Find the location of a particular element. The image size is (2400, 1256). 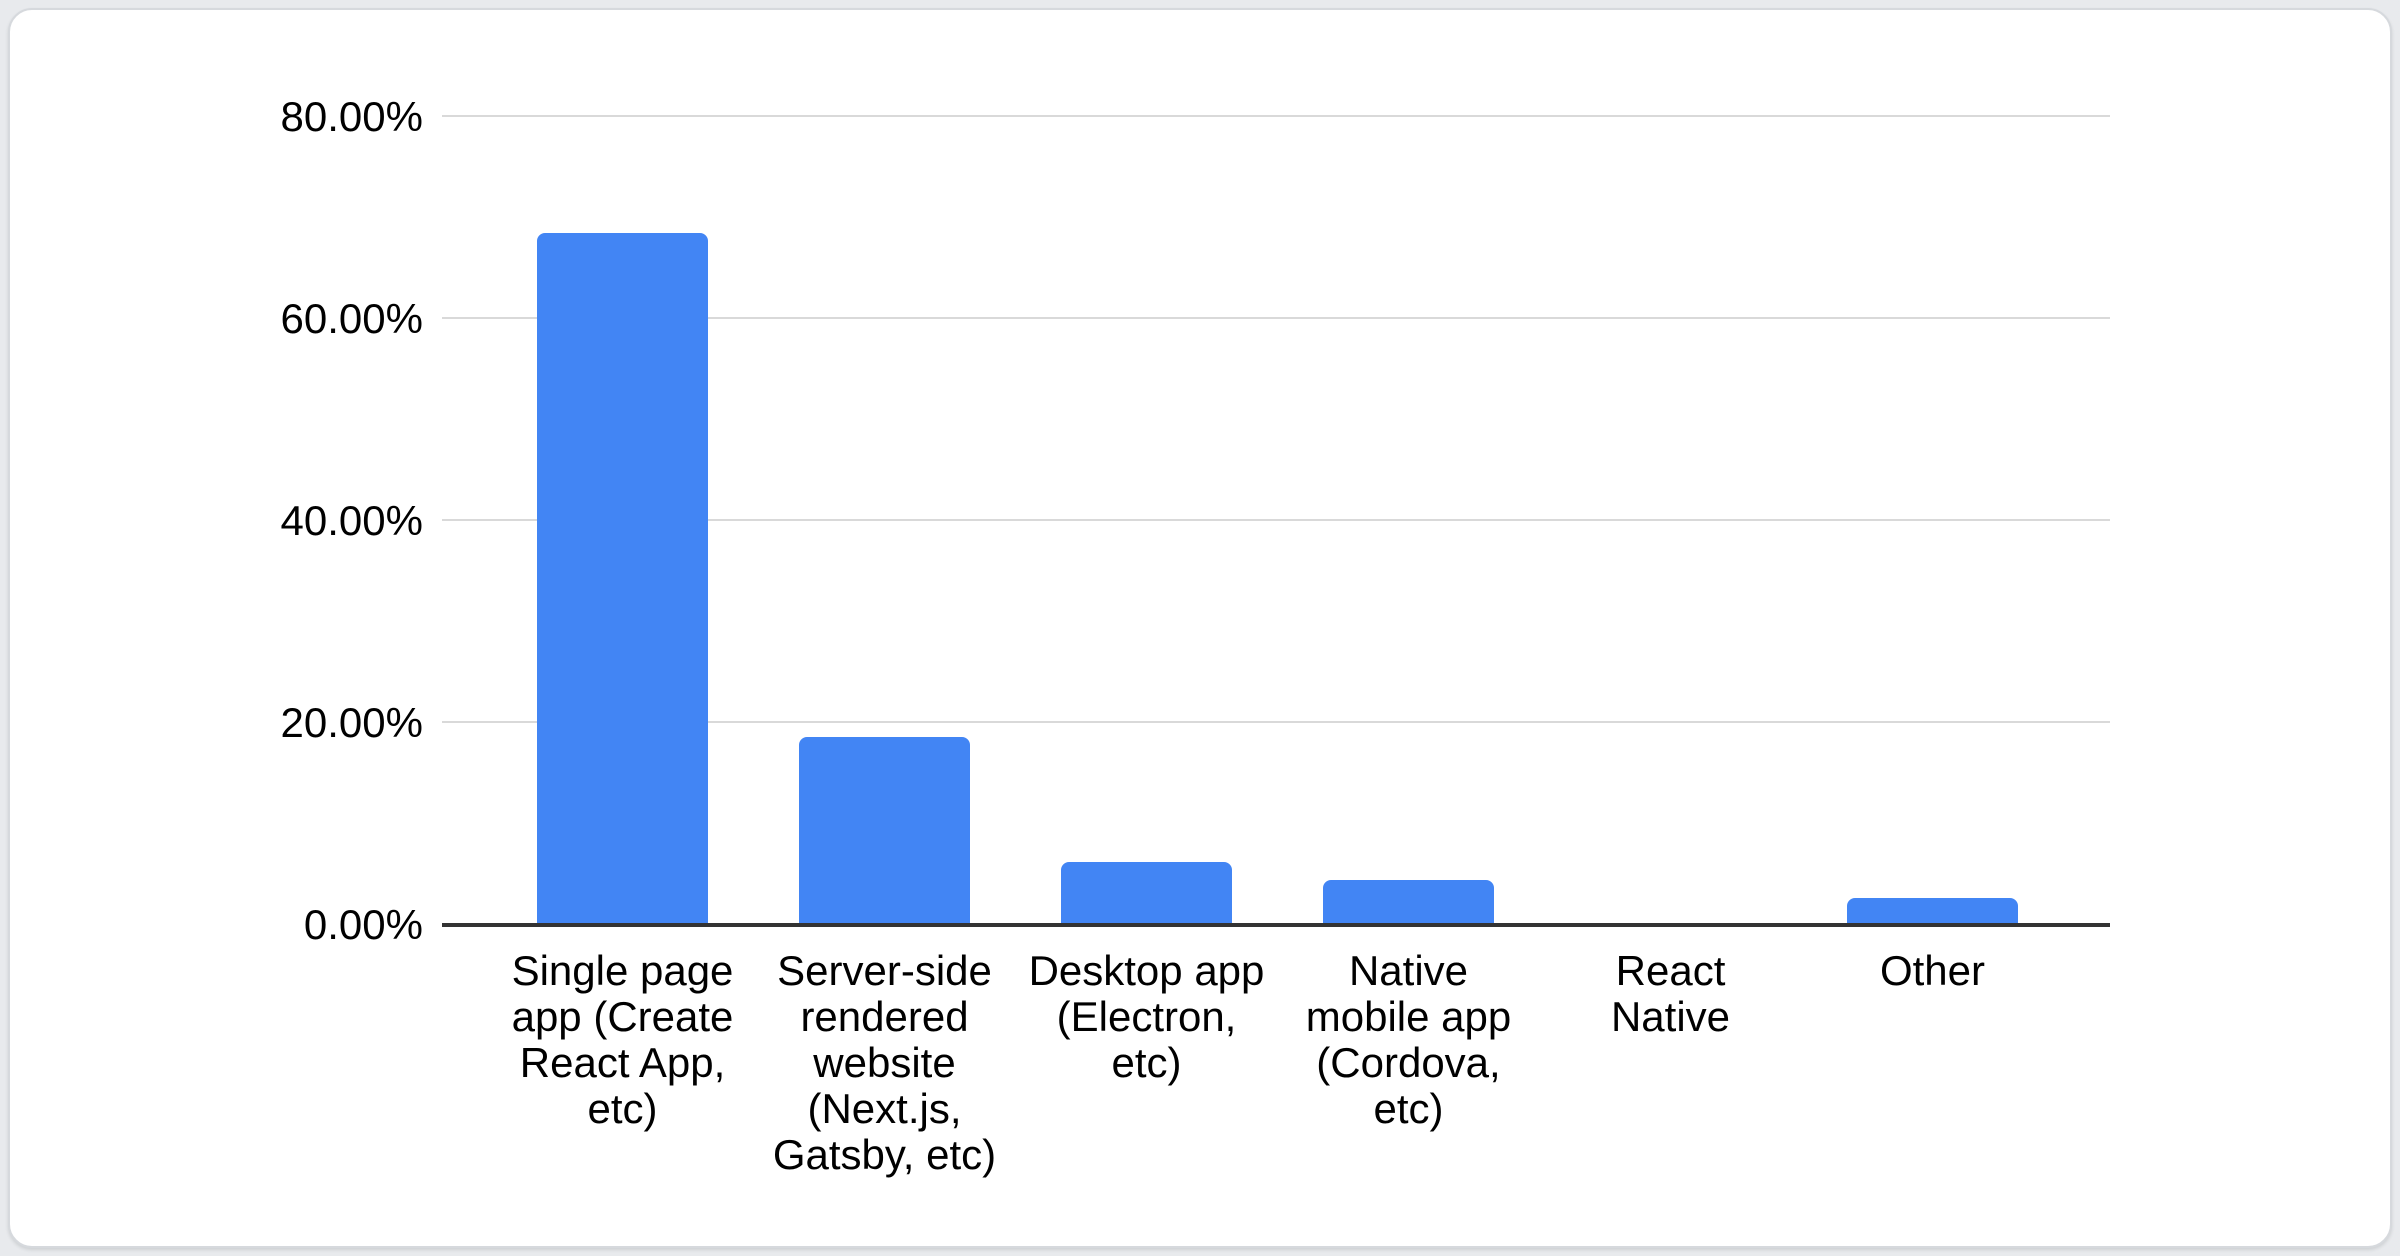

y-axis-tick-label: 40.00% is located at coordinates (351, 520).